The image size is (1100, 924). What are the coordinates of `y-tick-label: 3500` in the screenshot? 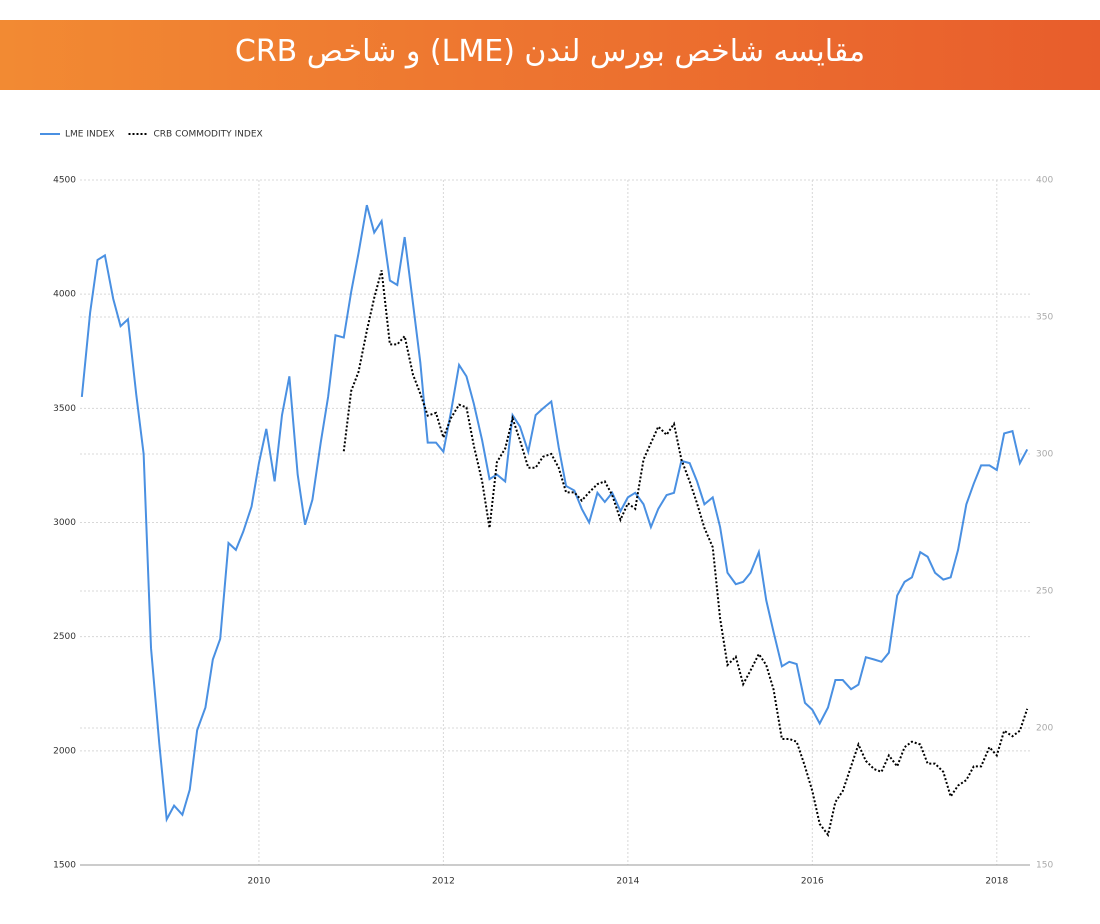 It's located at (64, 409).